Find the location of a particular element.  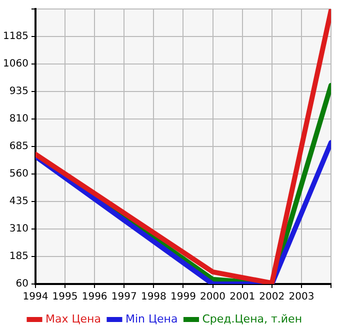

x-tick-label: 1998 is located at coordinates (153, 297).